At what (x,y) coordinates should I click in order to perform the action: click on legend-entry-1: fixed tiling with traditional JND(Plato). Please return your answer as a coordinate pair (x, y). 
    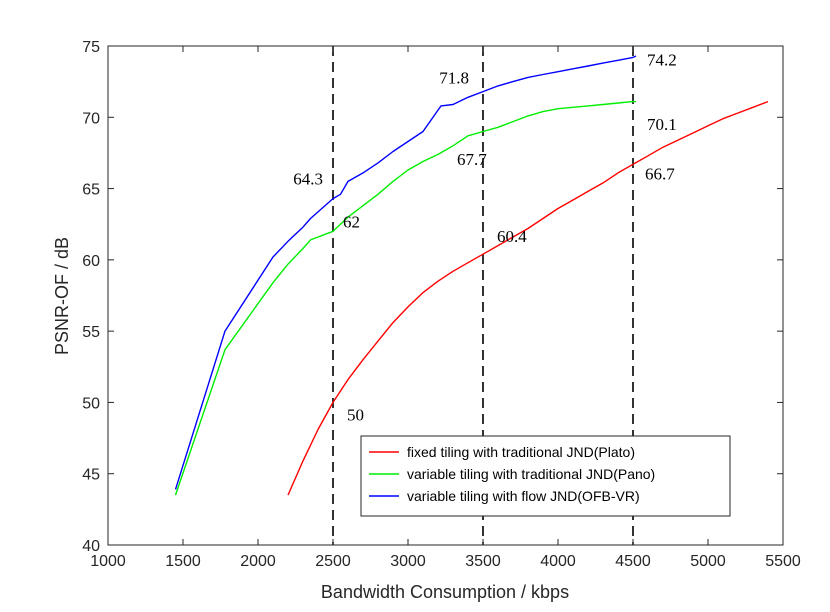
    Looking at the image, I should click on (521, 452).